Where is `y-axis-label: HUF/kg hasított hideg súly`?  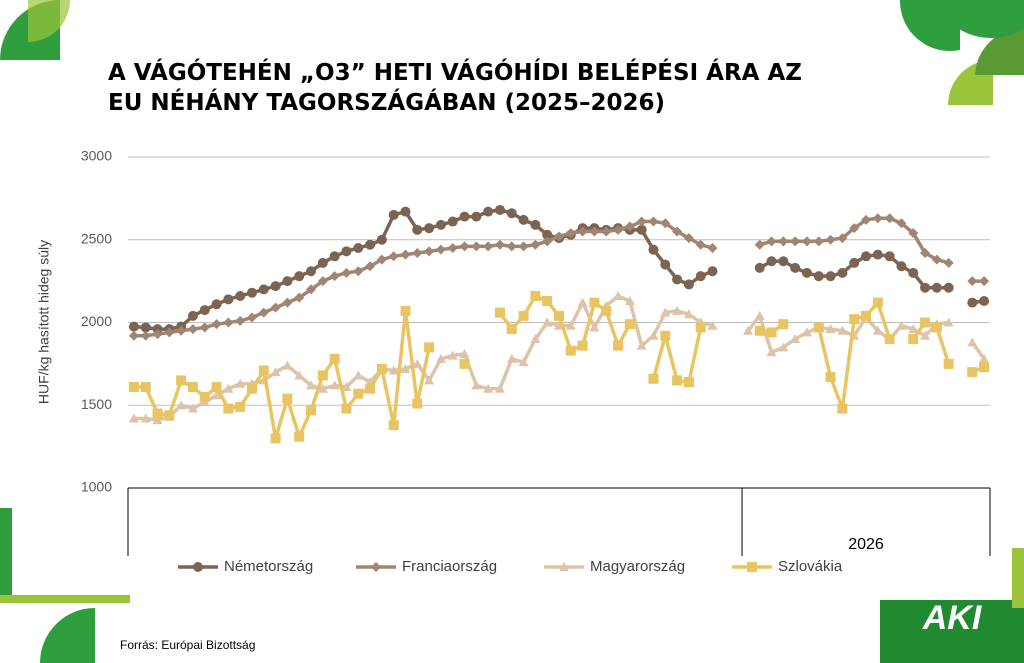
y-axis-label: HUF/kg hasított hideg súly is located at coordinates (44, 322).